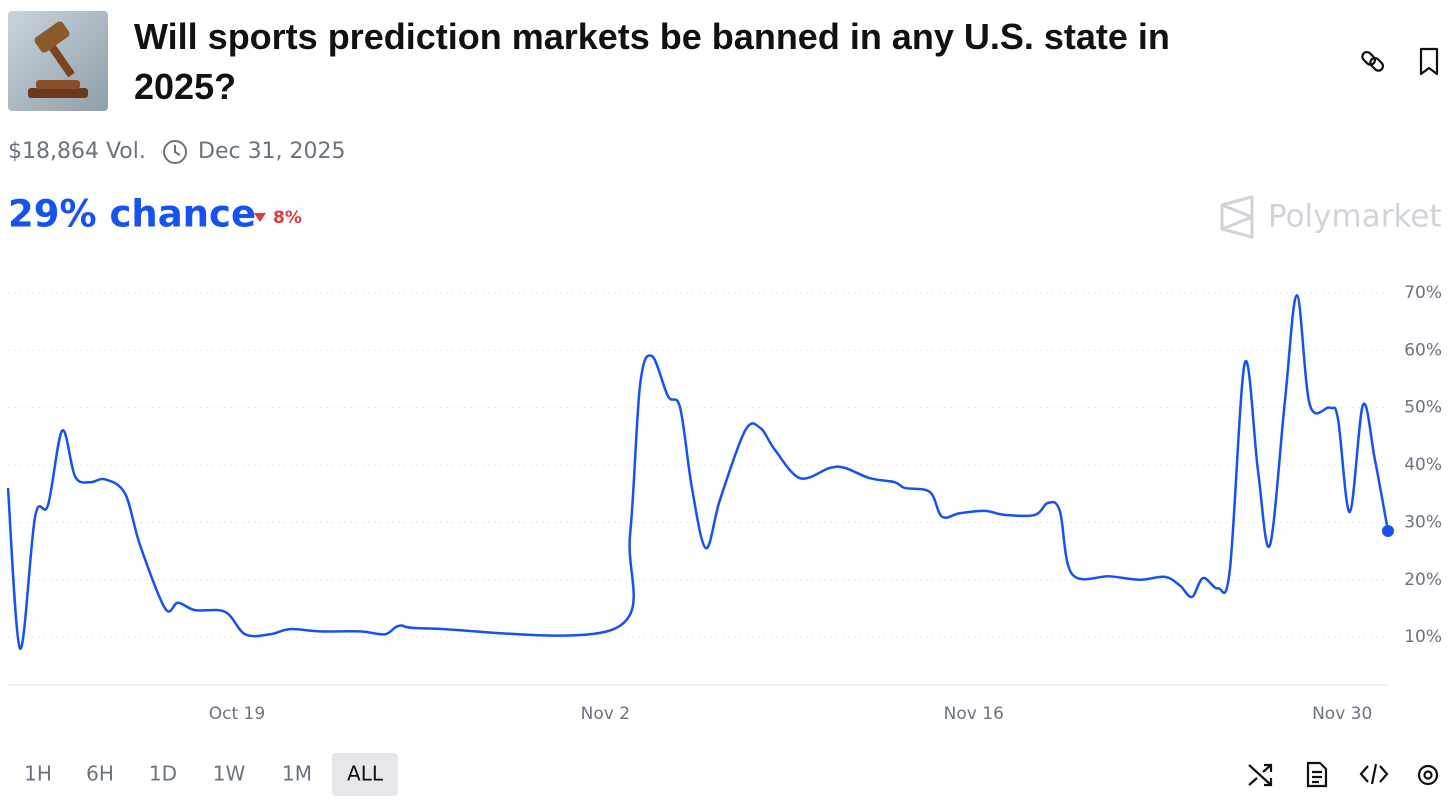 The image size is (1456, 805). Describe the element at coordinates (1373, 61) in the screenshot. I see `link-icon` at that location.